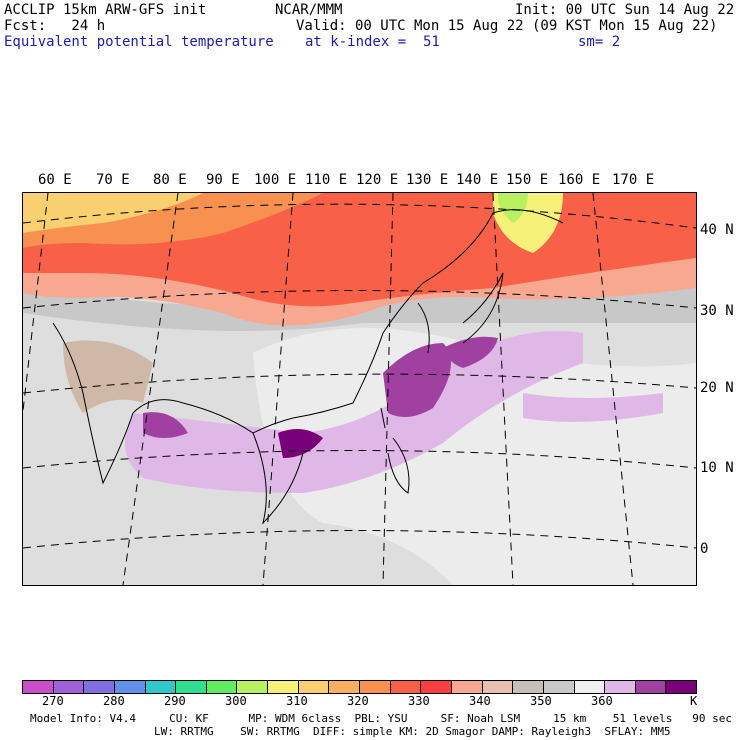 Image resolution: width=740 pixels, height=740 pixels. What do you see at coordinates (419, 701) in the screenshot?
I see `cbar-label-330: 330` at bounding box center [419, 701].